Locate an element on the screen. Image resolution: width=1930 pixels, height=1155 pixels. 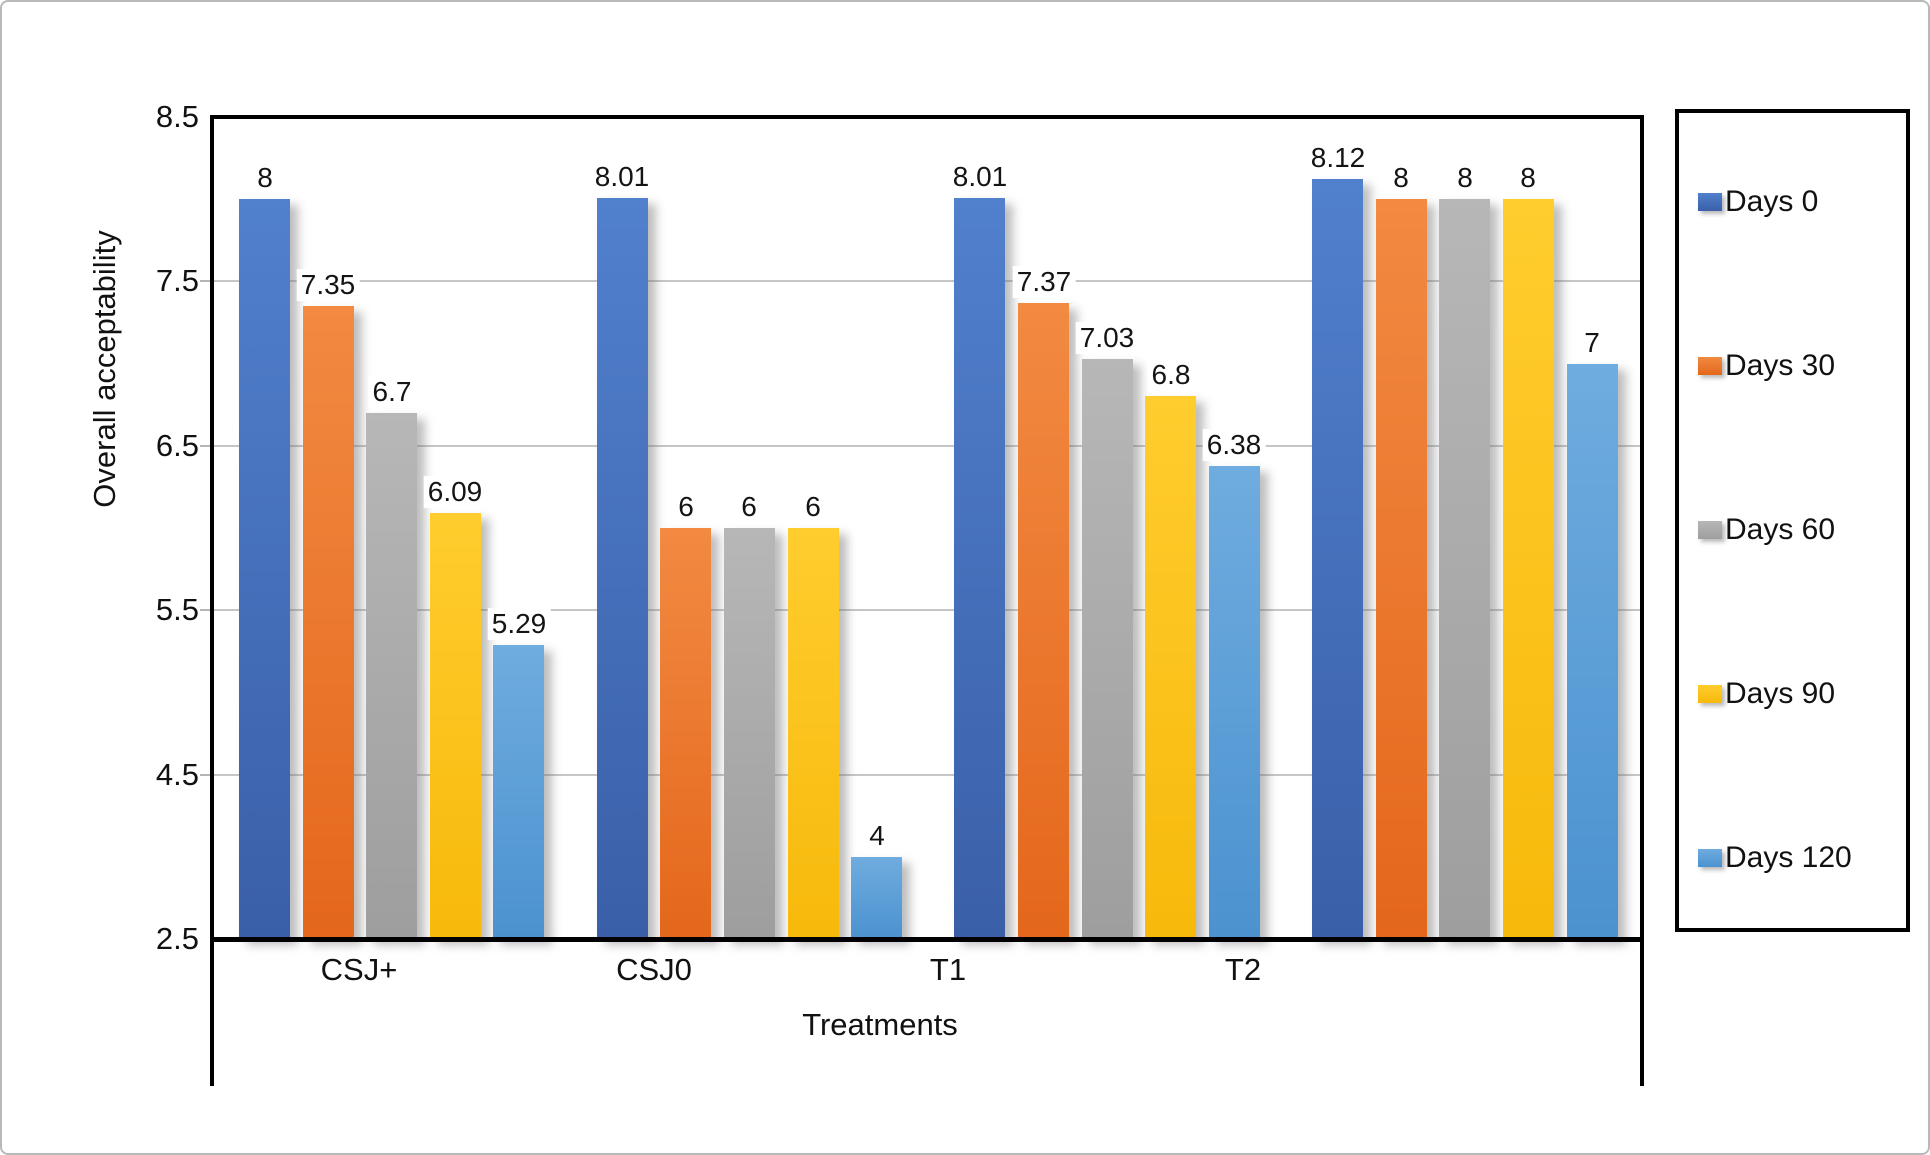
bar-value-label: 5.29 is located at coordinates (519, 624).